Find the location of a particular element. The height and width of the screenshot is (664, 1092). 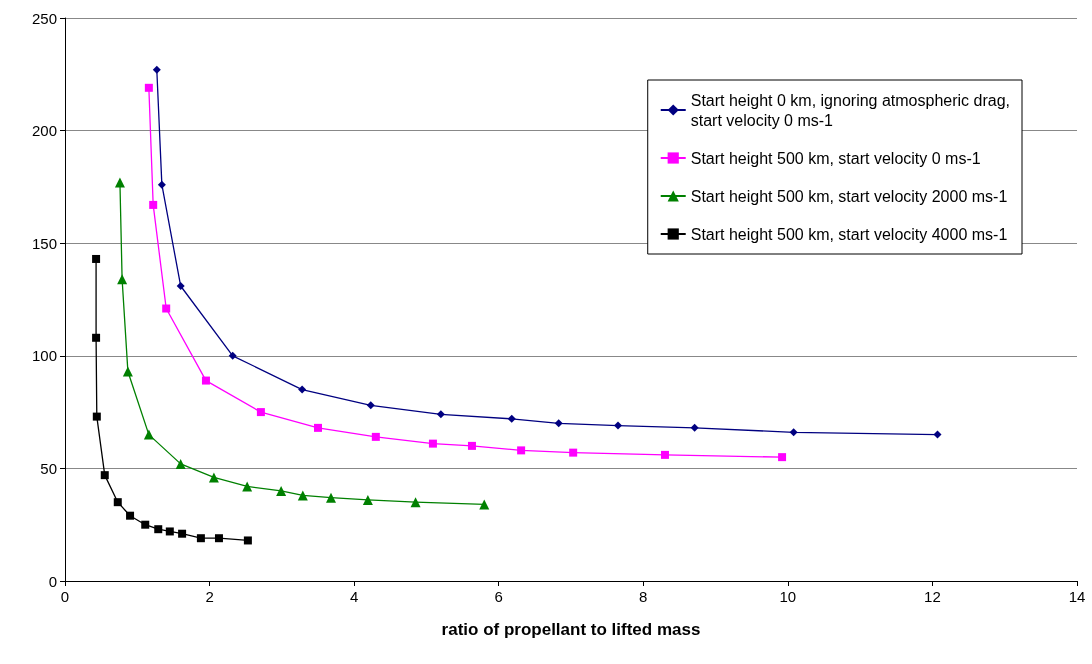

x-tick-label: 6 is located at coordinates (498, 596).